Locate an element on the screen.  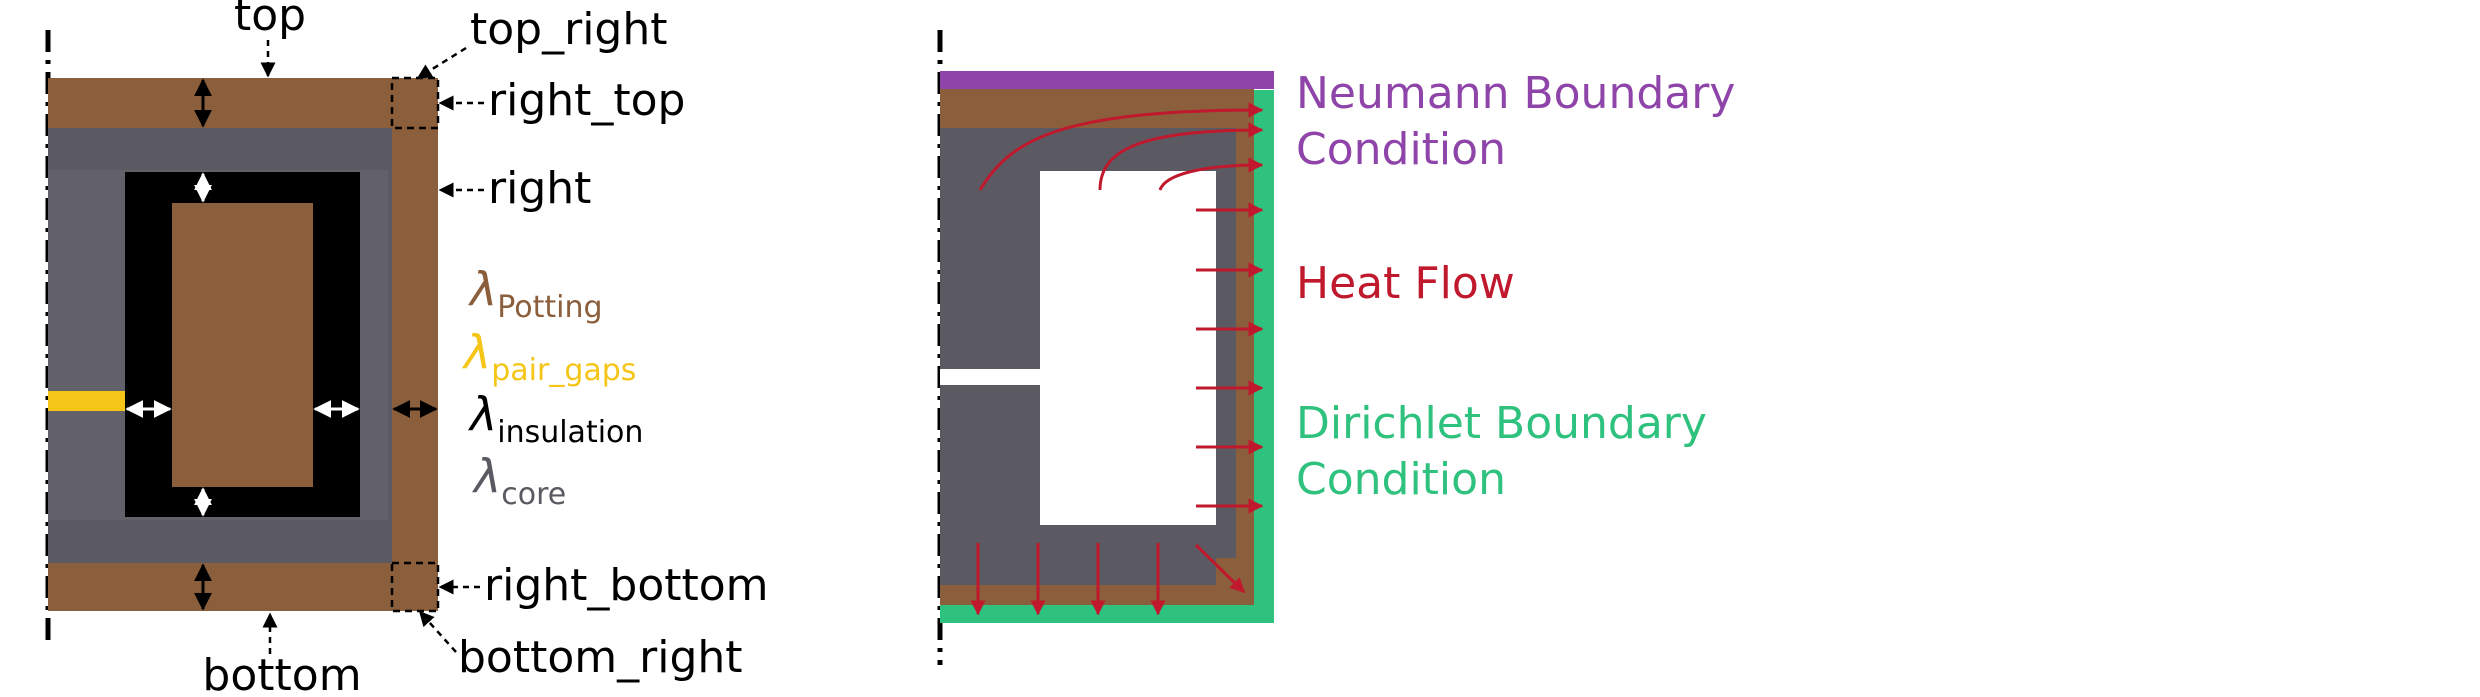
label-right: right is located at coordinates (539, 188).